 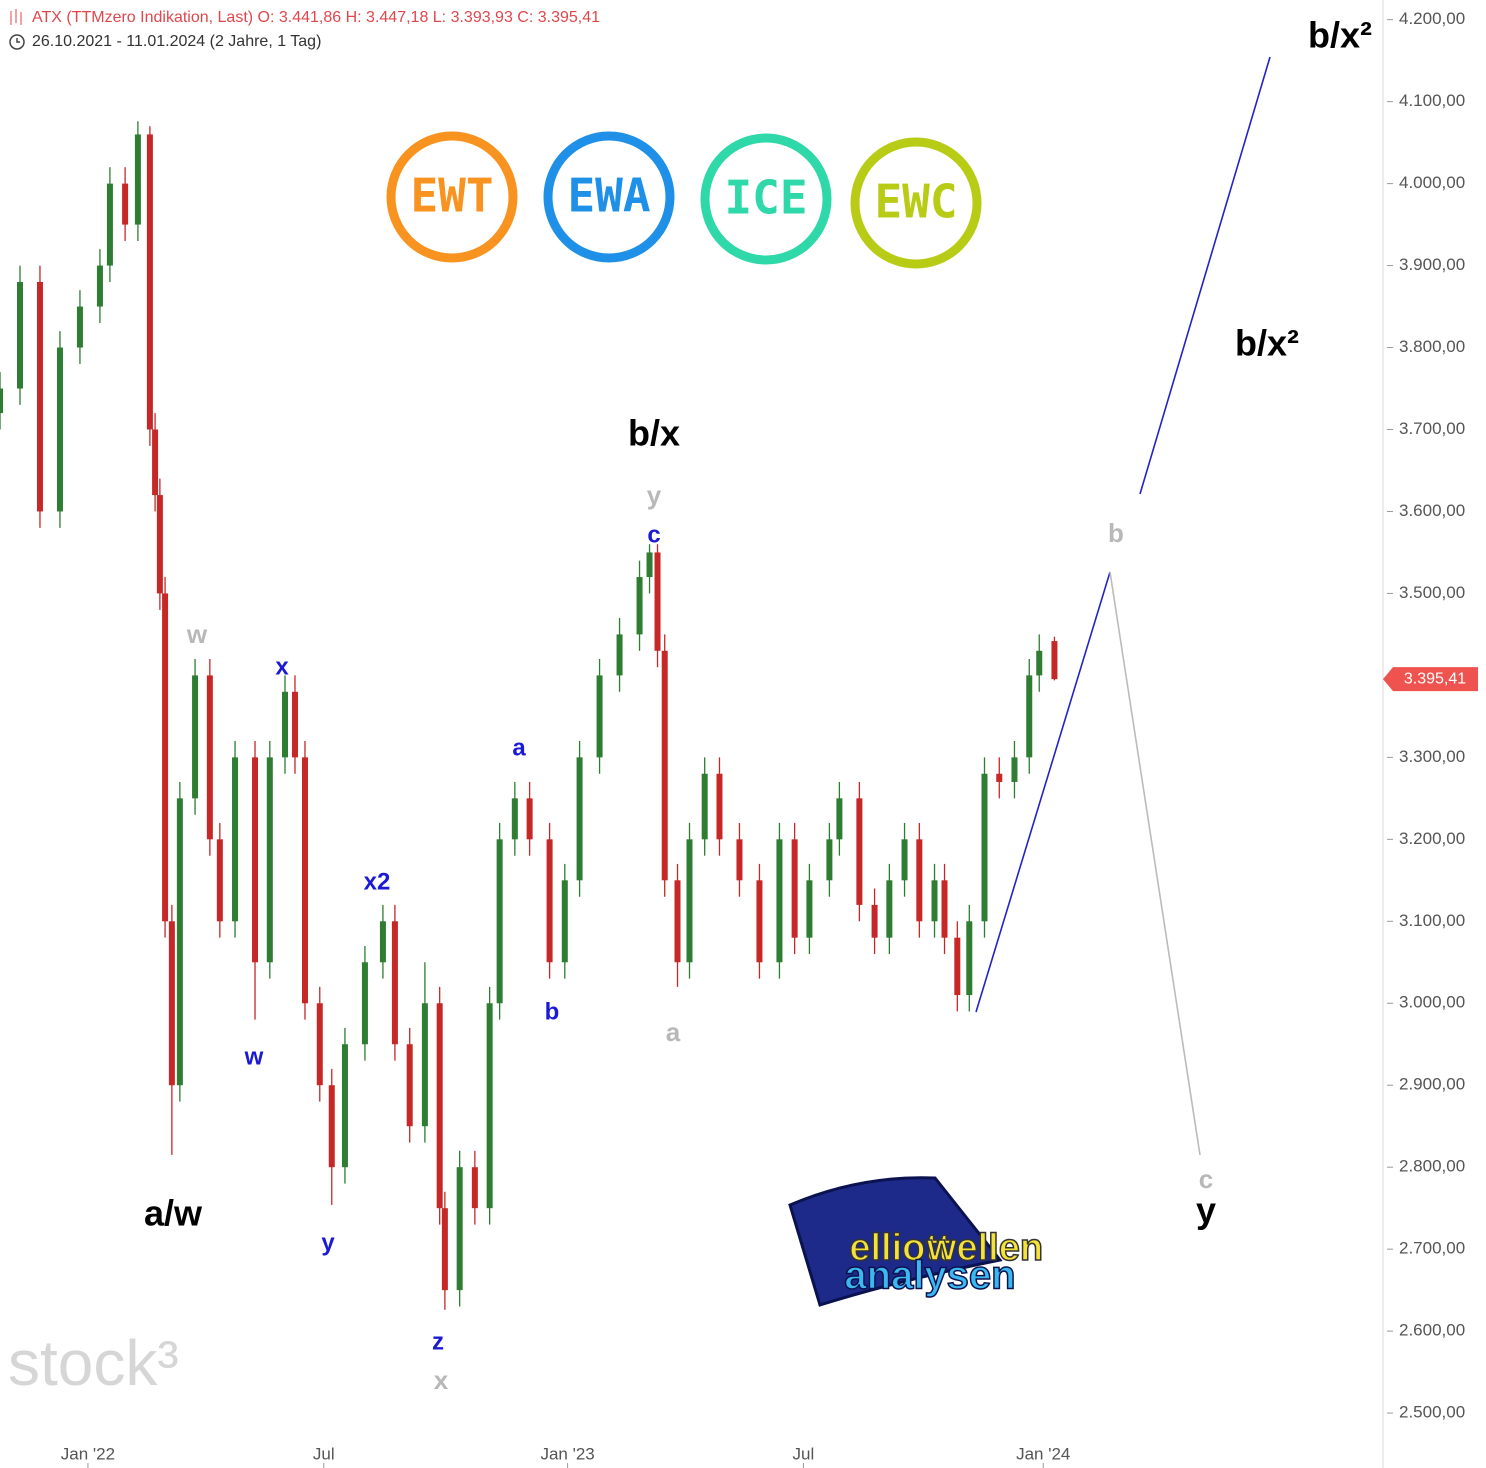 I want to click on x-tick-label: Jul, so click(x=804, y=1453).